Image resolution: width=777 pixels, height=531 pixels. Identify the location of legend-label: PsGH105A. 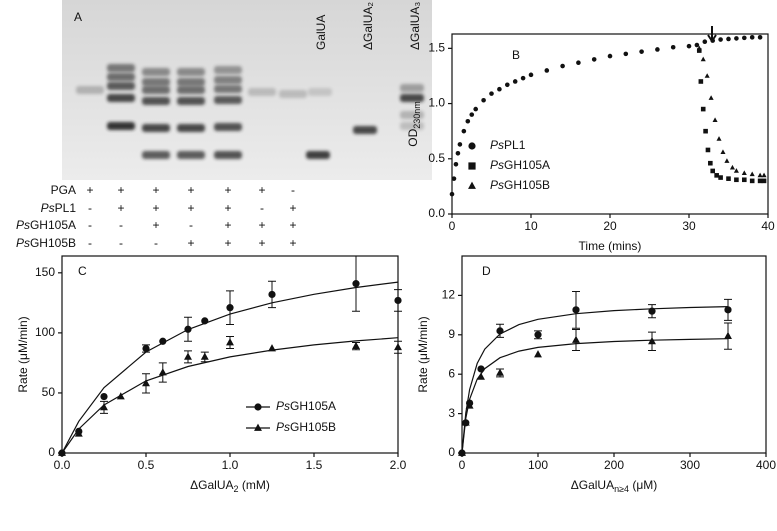
(520, 165).